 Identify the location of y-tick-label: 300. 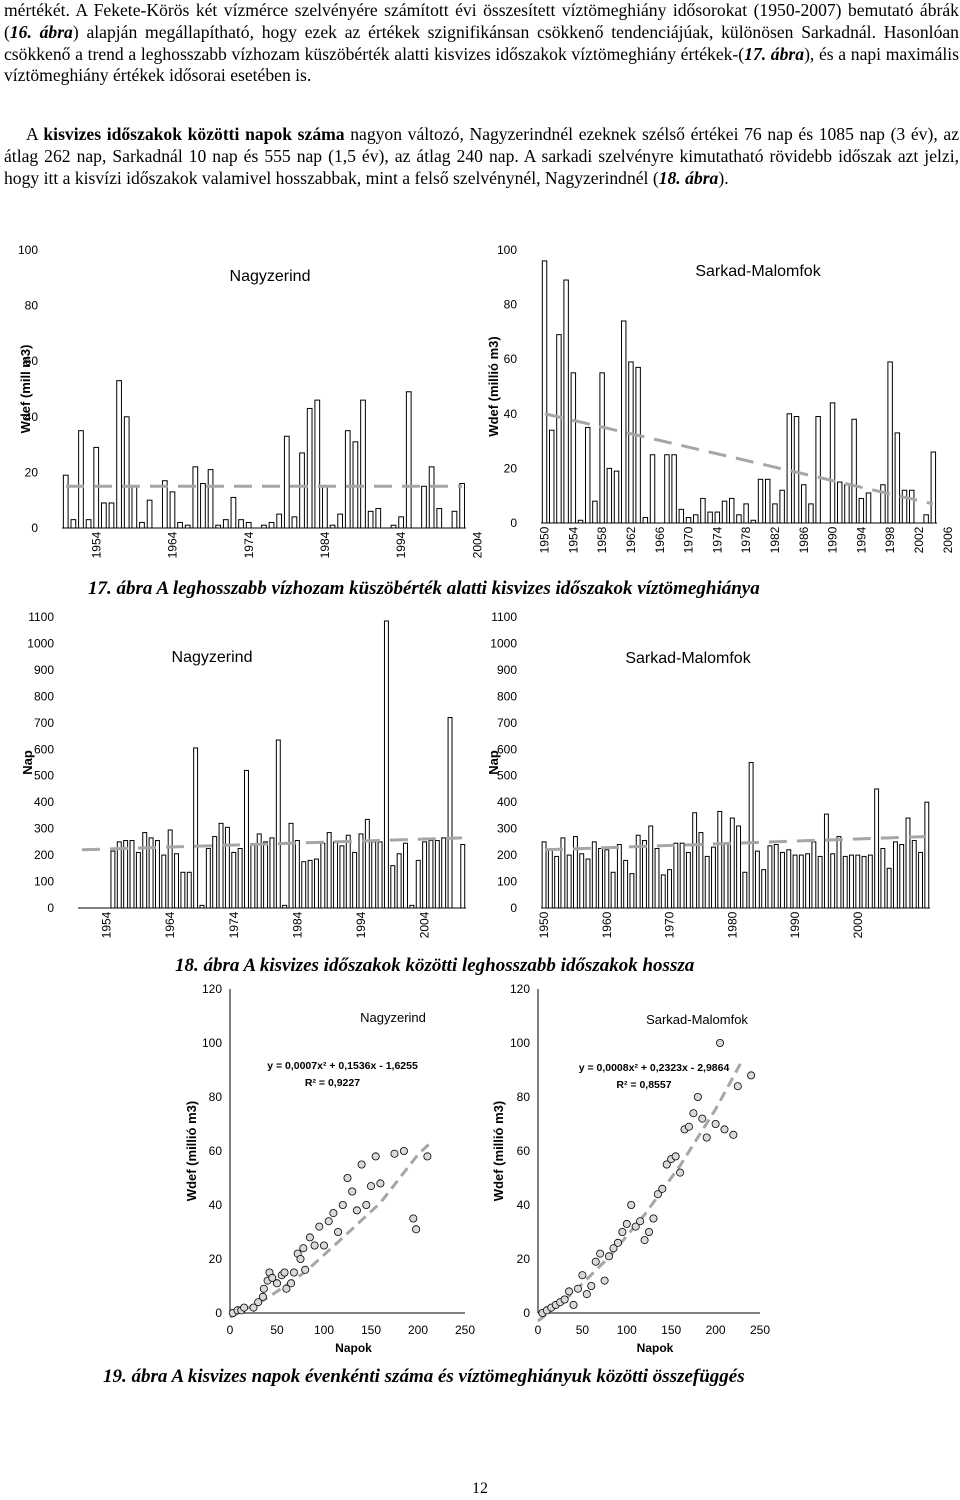
(44, 829).